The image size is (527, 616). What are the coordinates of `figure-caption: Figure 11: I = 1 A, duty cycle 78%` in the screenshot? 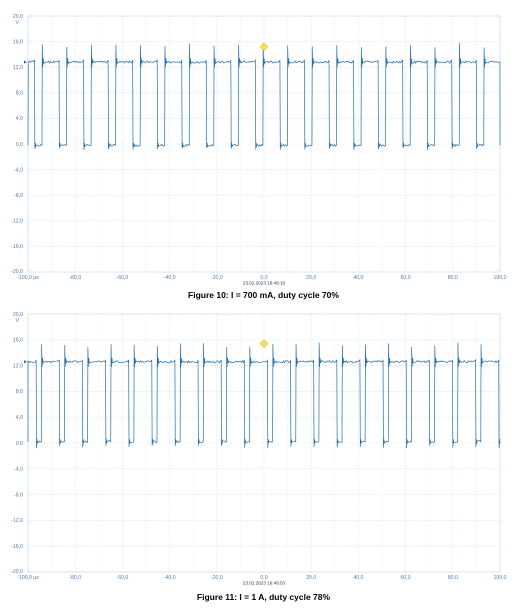 It's located at (263, 597).